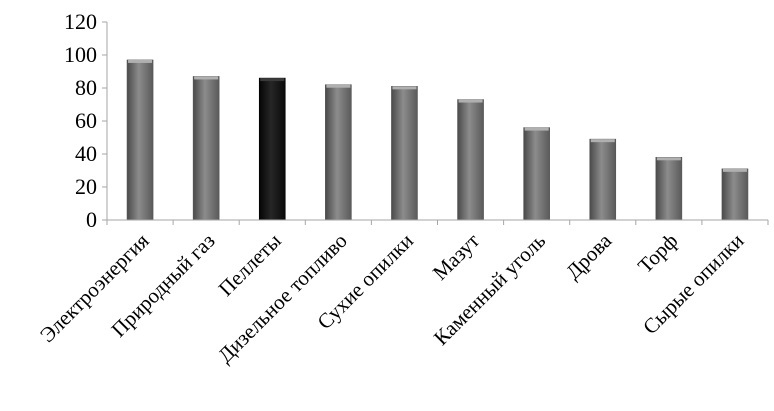 The width and height of the screenshot is (774, 411). I want to click on y-tick-label: 80, so click(86, 87).